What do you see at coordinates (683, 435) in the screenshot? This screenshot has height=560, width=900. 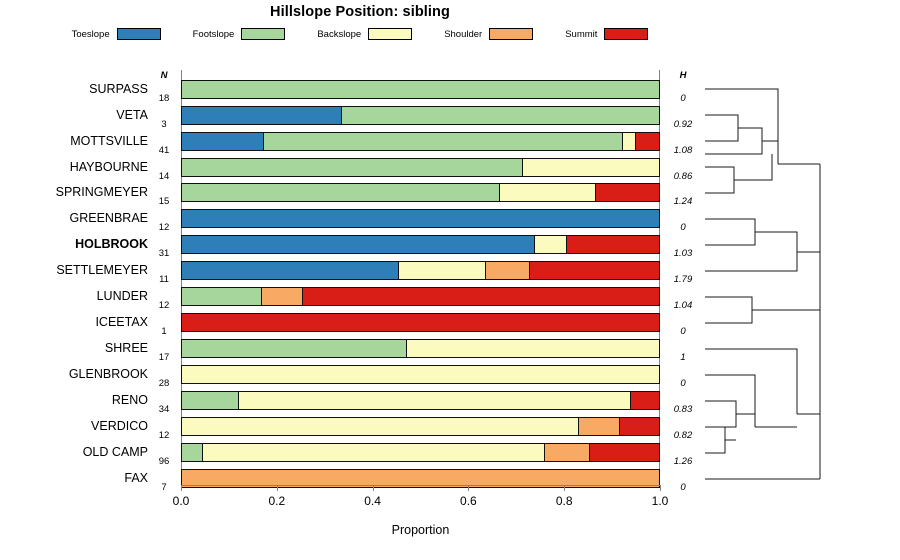 I see `h-value: 0.82` at bounding box center [683, 435].